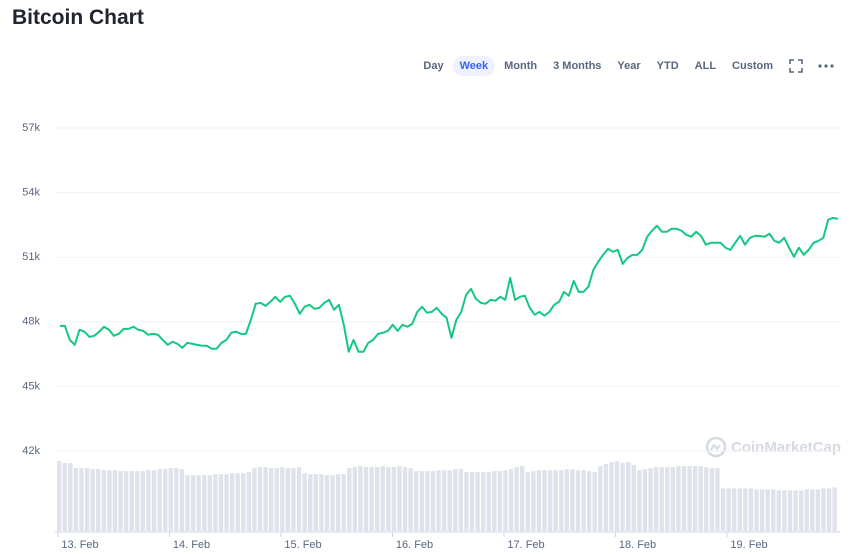 The height and width of the screenshot is (554, 858). I want to click on y-tick-label: 45k, so click(31, 386).